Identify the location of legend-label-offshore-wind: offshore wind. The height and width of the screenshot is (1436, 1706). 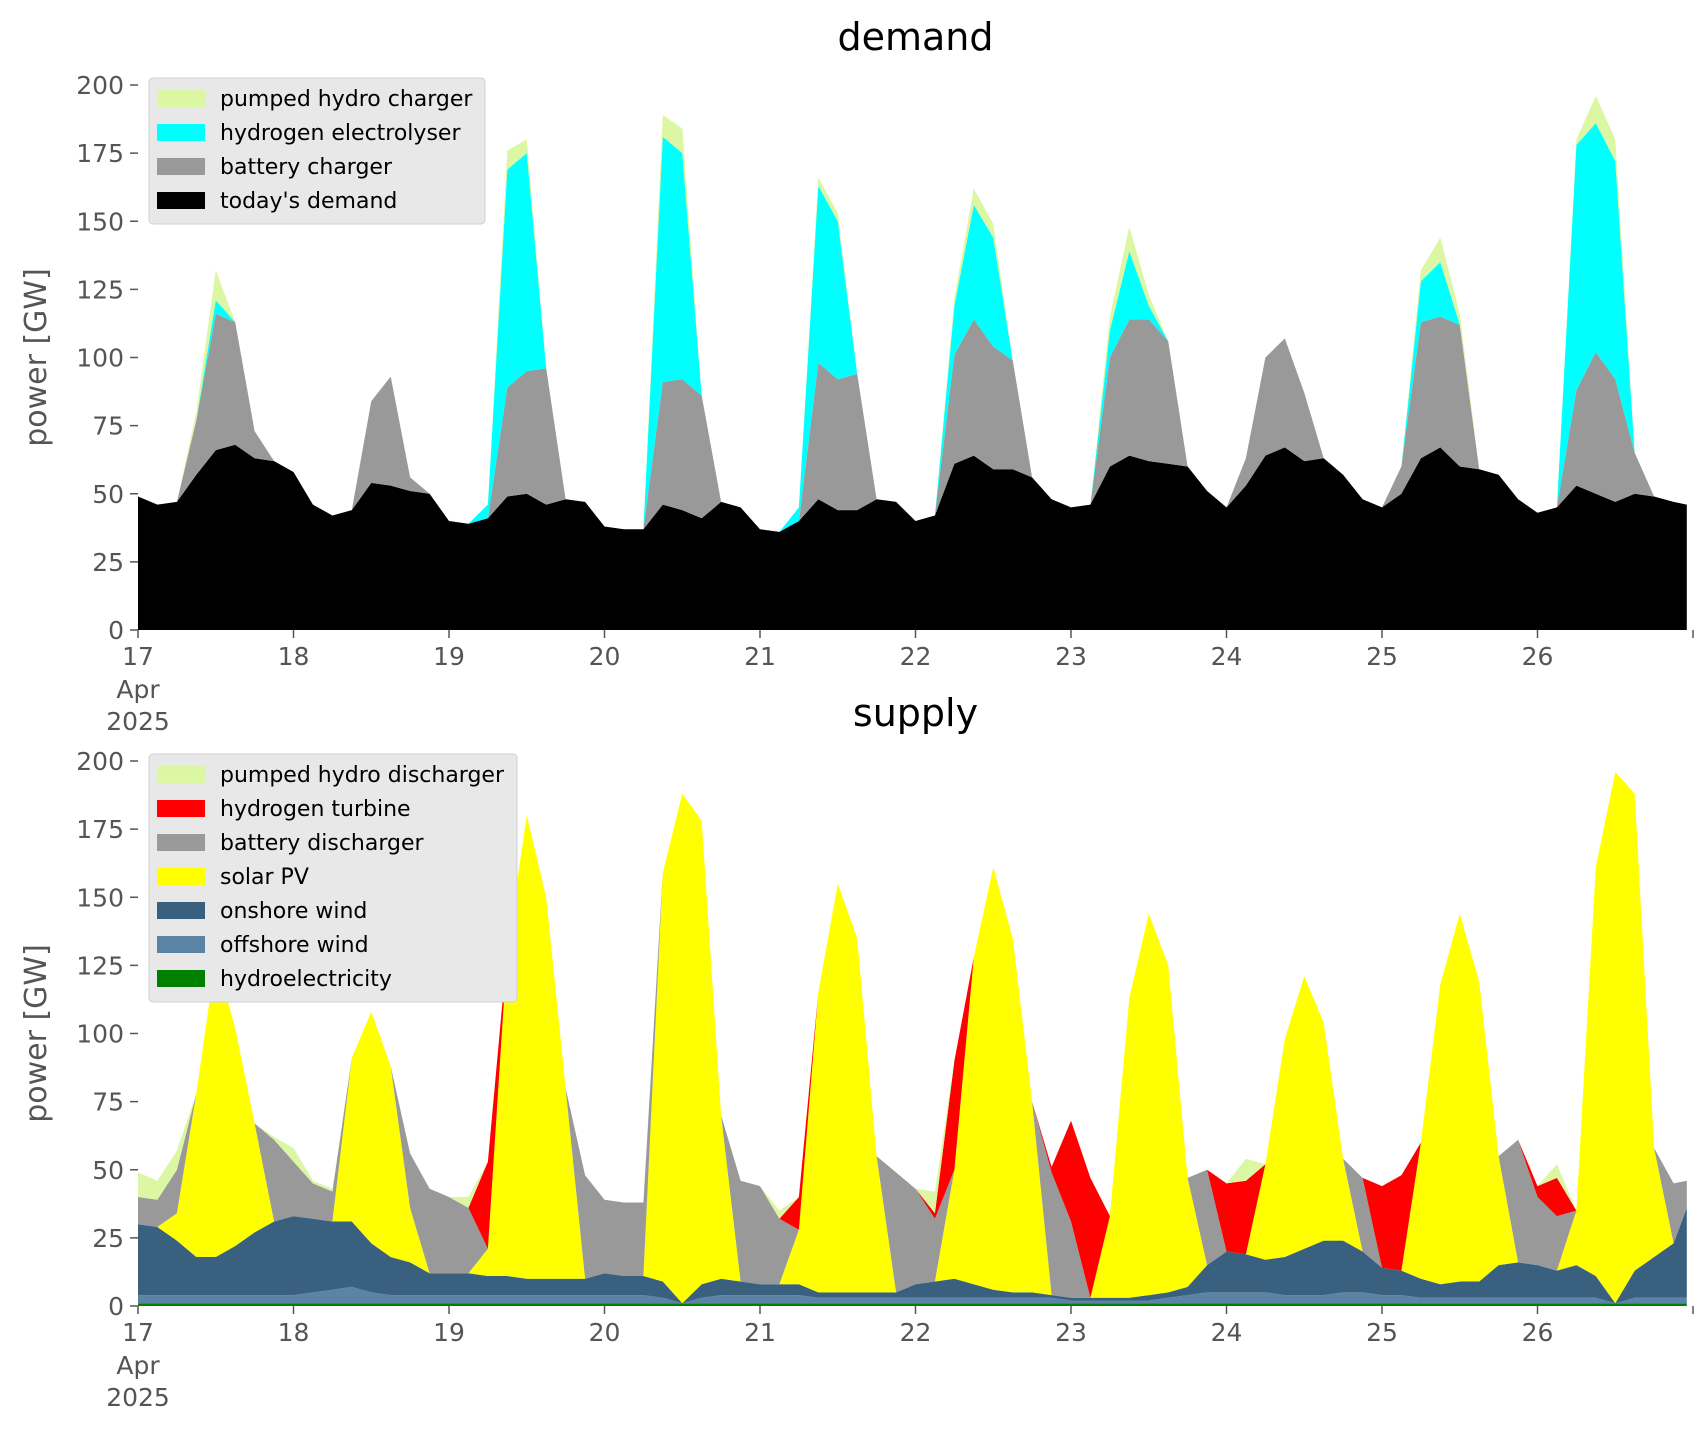
(294, 945).